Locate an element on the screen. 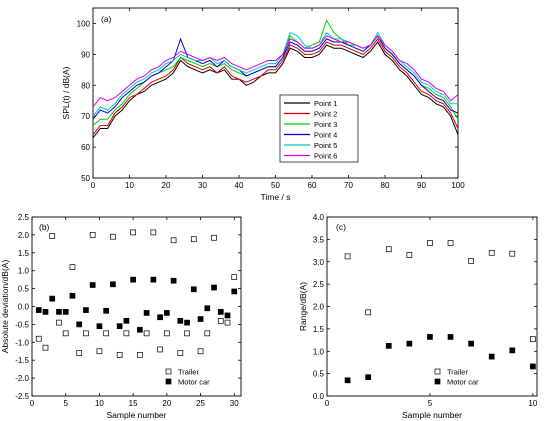 This screenshot has width=550, height=421. x-tick-label: 5 is located at coordinates (65, 403).